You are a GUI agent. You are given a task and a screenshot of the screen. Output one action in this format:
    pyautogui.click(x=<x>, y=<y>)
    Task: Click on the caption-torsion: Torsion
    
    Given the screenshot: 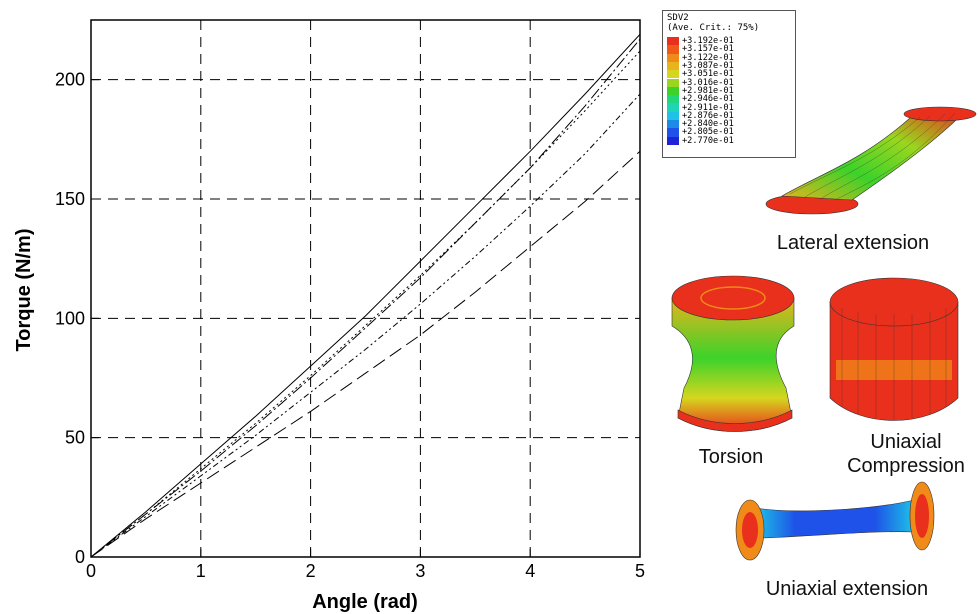 What is the action you would take?
    pyautogui.click(x=731, y=457)
    